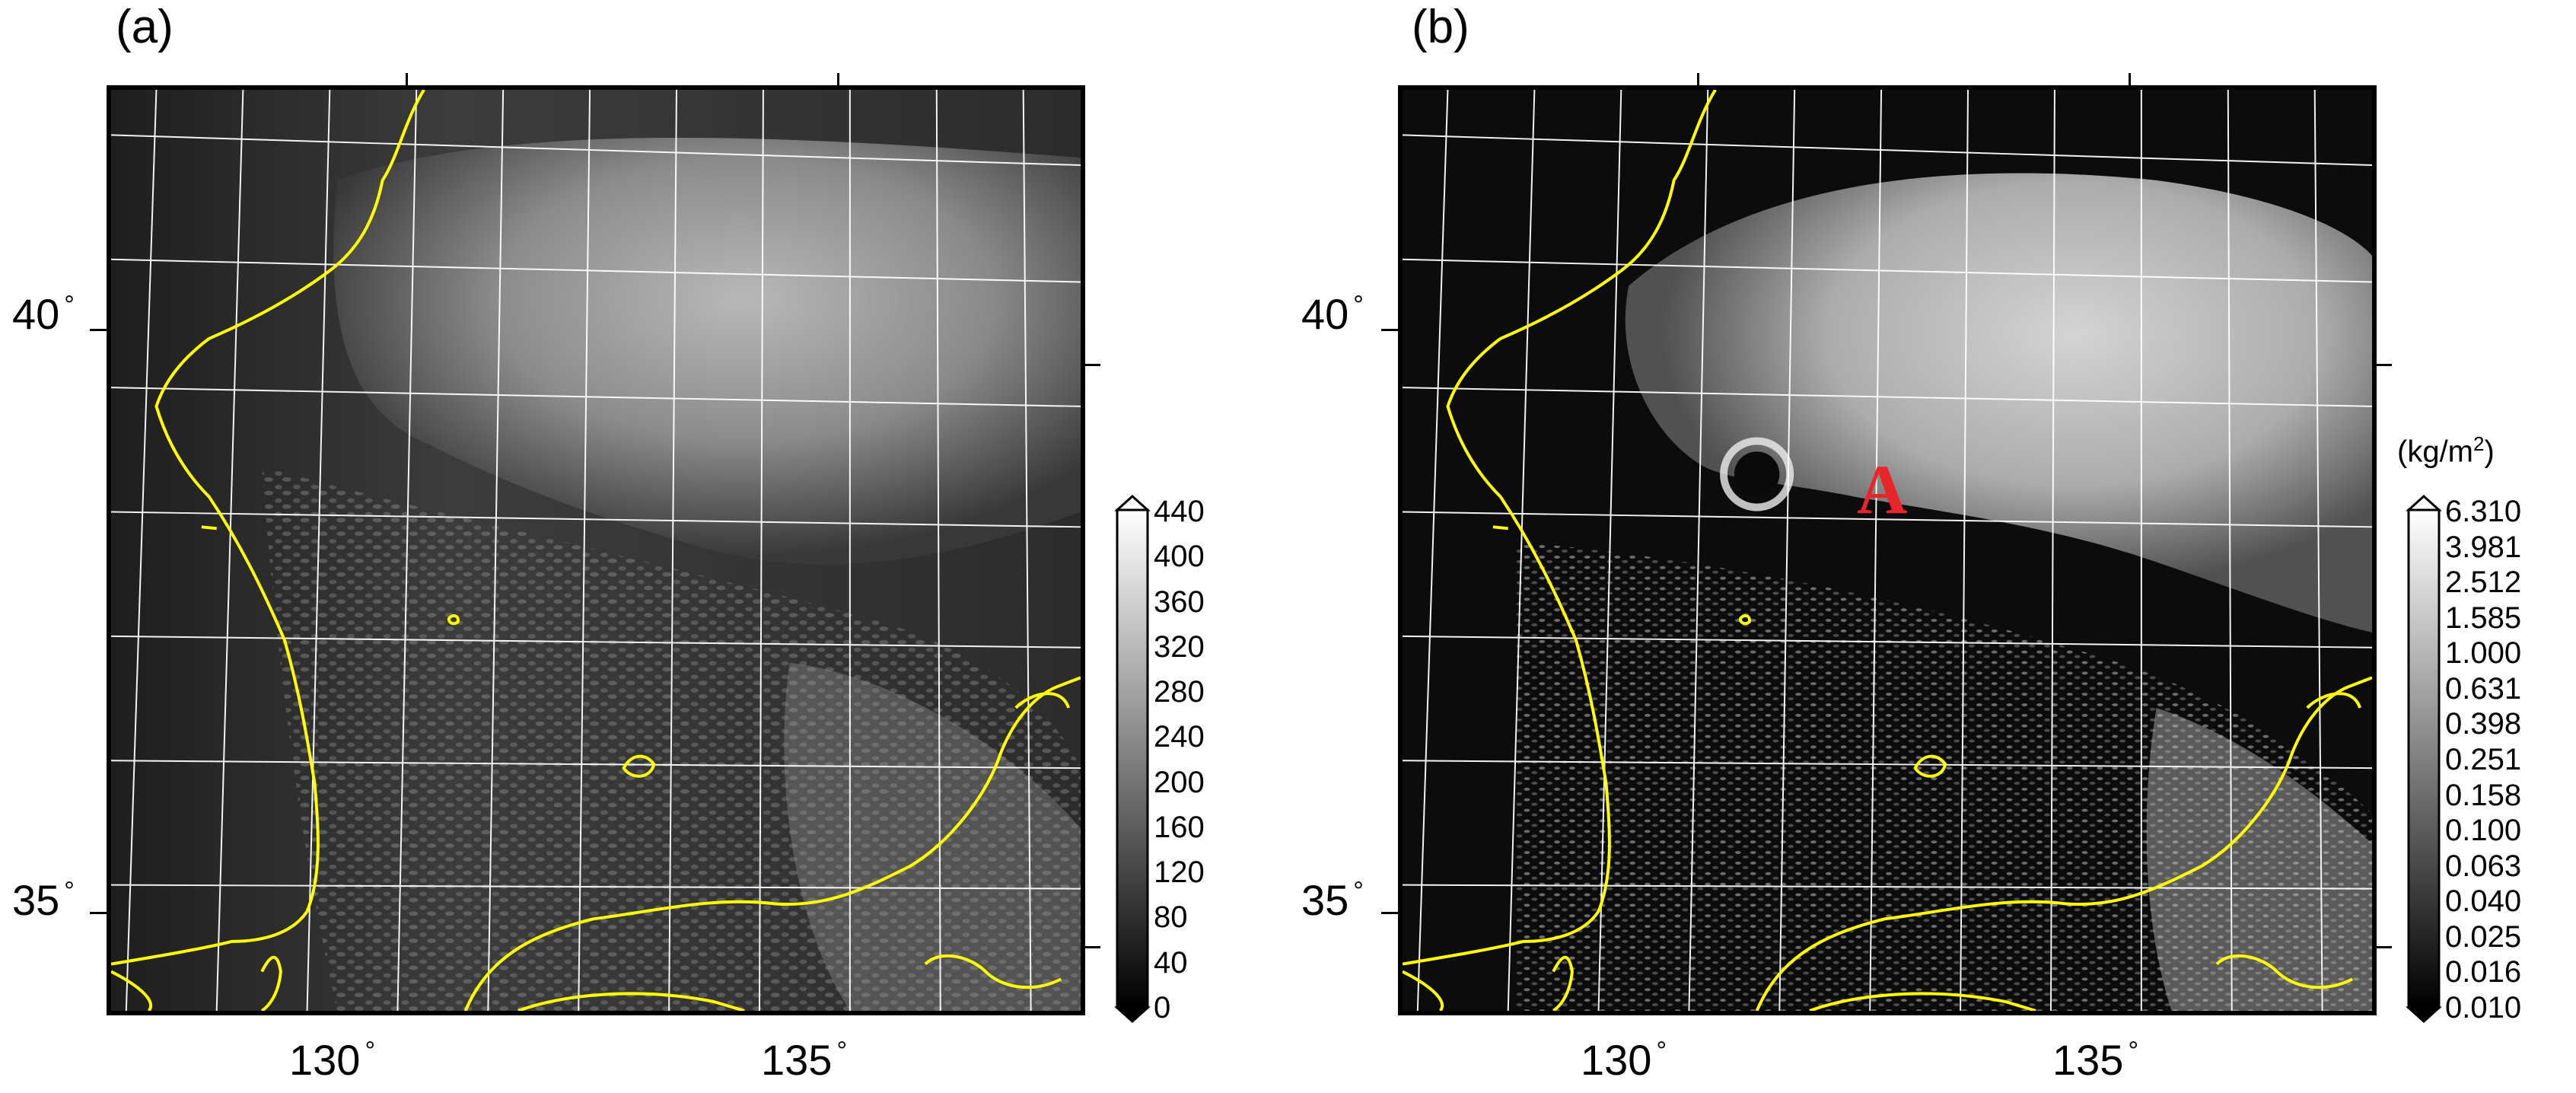 The image size is (2576, 1093). What do you see at coordinates (43, 314) in the screenshot?
I see `lat-label-40-a: 40 °` at bounding box center [43, 314].